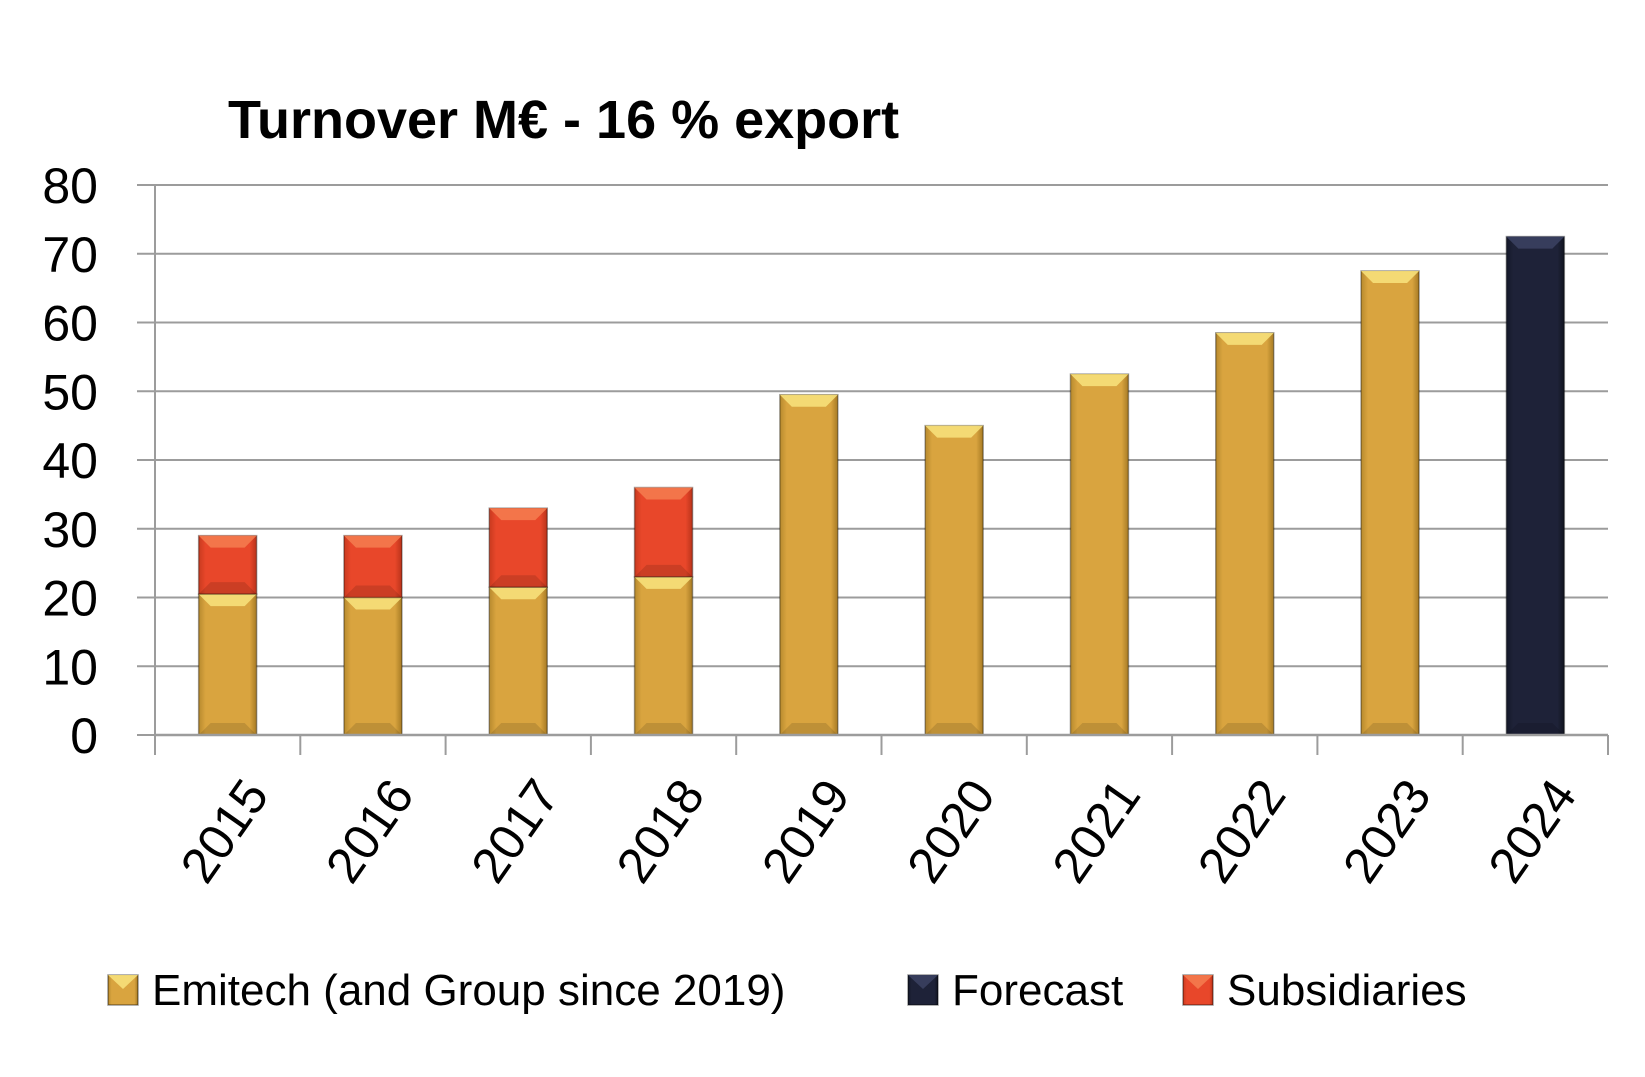 The image size is (1645, 1077). Describe the element at coordinates (878, 830) in the screenshot. I see `x-axis-ticks: 2015 2016 2017 2018 2019 2020 2021 2022 2023 2024` at that location.